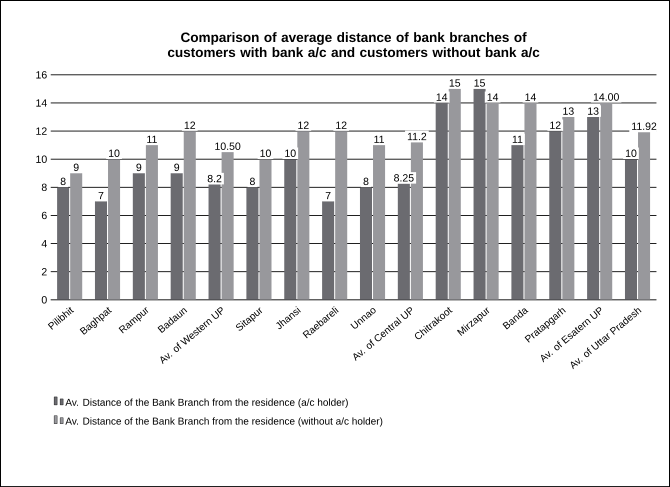 This screenshot has height=487, width=670. What do you see at coordinates (41, 159) in the screenshot?
I see `y-tick-label: 10` at bounding box center [41, 159].